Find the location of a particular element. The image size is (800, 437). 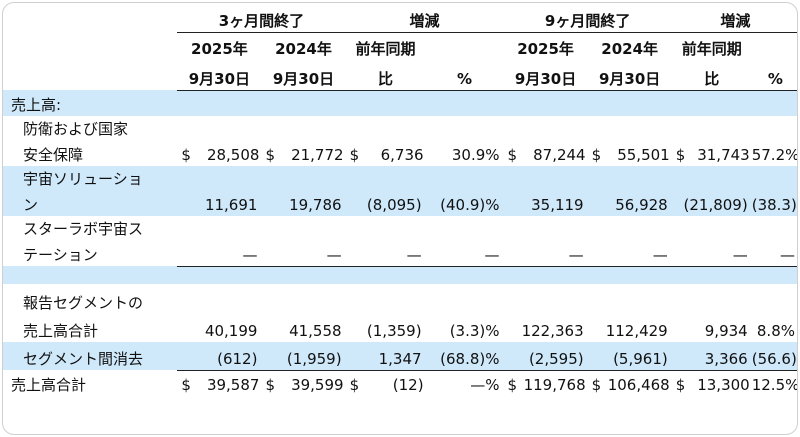

row-label-defense-2: 安全保障 is located at coordinates (53, 155).